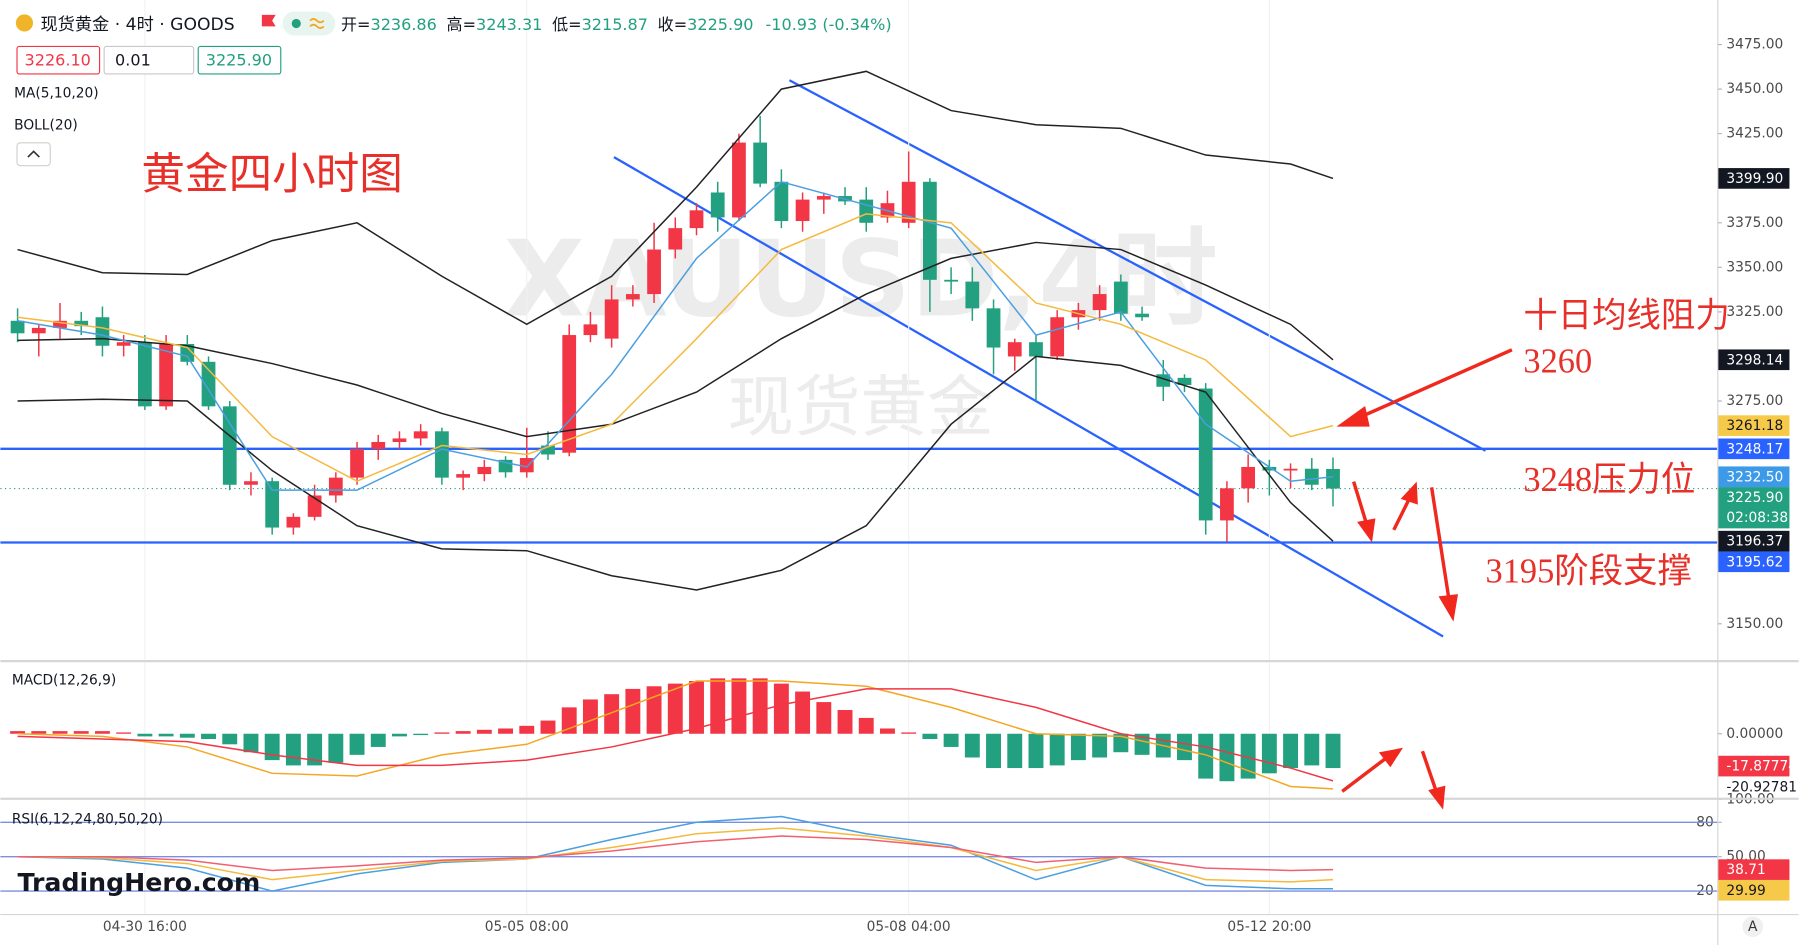 This screenshot has height=945, width=1799. Describe the element at coordinates (138, 25) in the screenshot. I see `symbol: 现货黄金 · 4时 · GOODS` at that location.